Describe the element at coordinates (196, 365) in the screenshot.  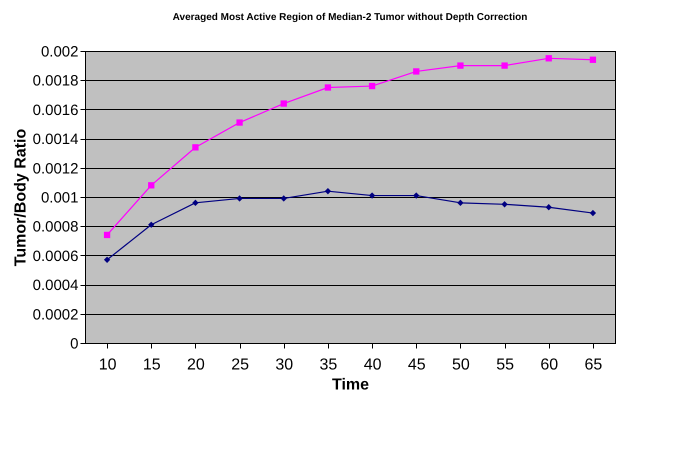
I see `x-tick-label: 20` at that location.